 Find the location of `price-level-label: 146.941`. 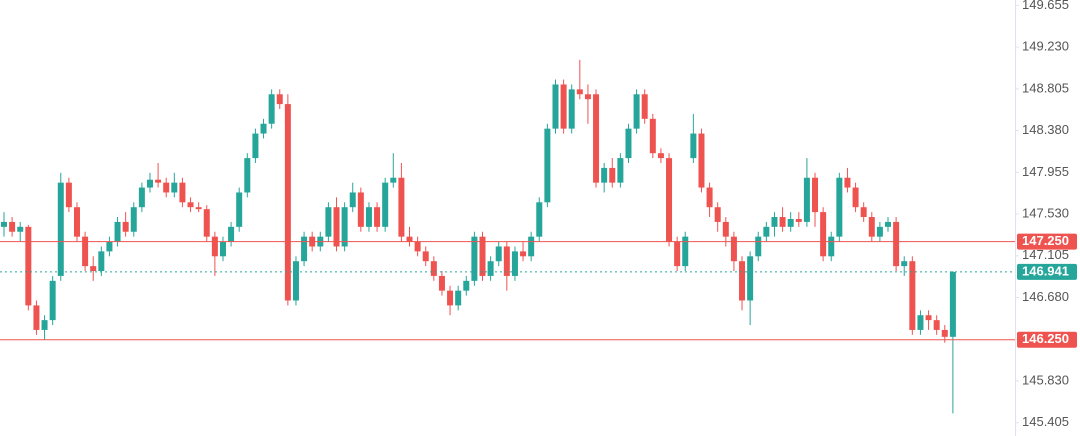

price-level-label: 146.941 is located at coordinates (1045, 270).